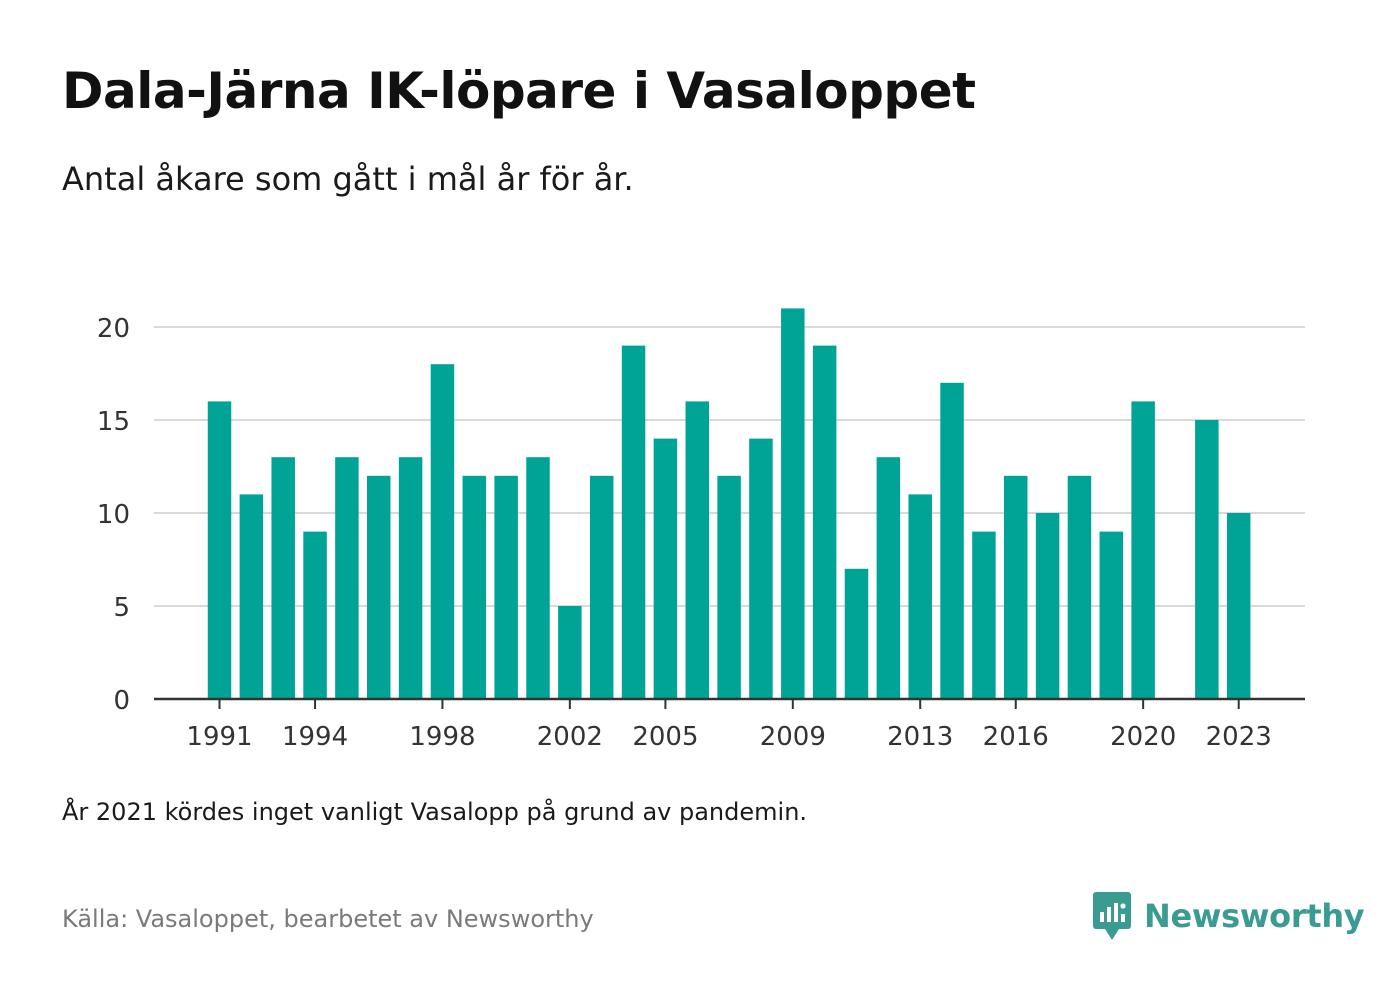 Image resolution: width=1400 pixels, height=1000 pixels. I want to click on bar-2009, so click(793, 503).